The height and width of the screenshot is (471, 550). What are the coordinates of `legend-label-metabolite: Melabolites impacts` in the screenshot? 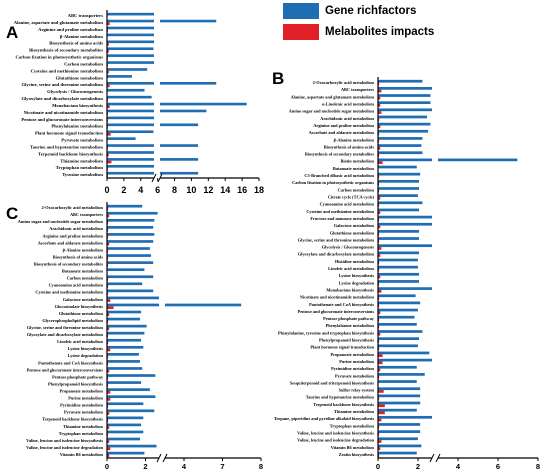 It's located at (380, 31).